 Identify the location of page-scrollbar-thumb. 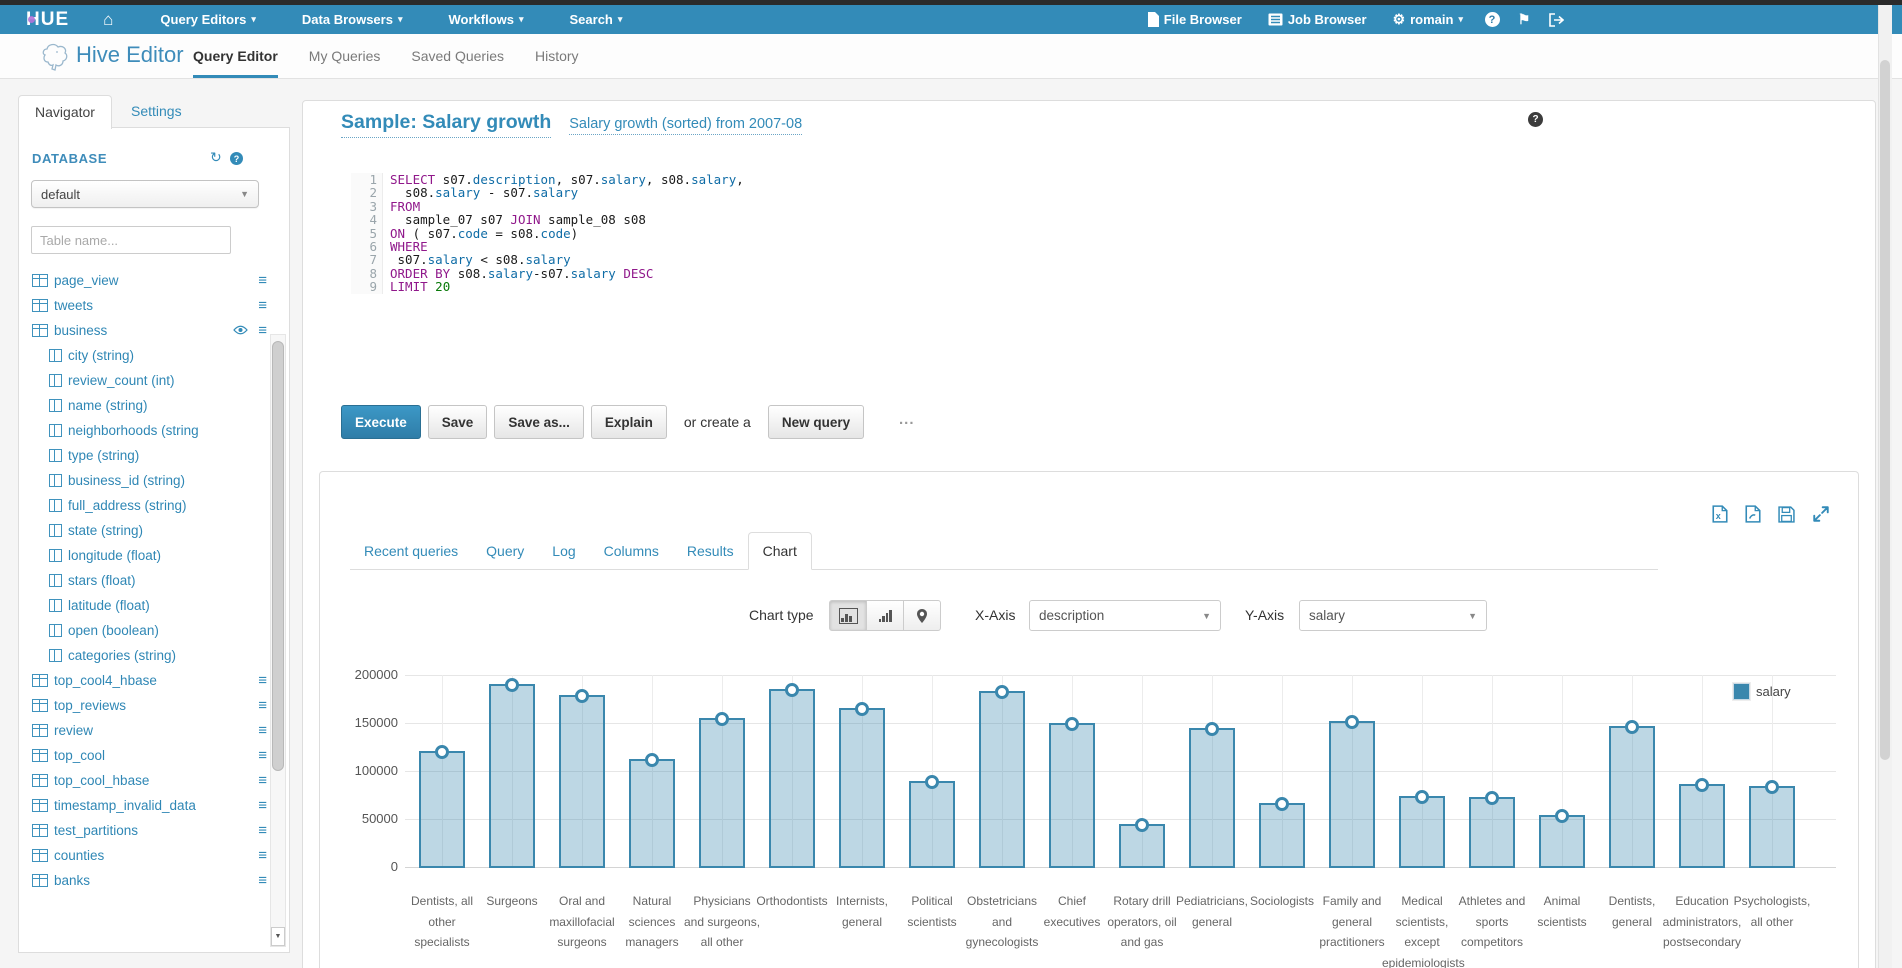
(1885, 410).